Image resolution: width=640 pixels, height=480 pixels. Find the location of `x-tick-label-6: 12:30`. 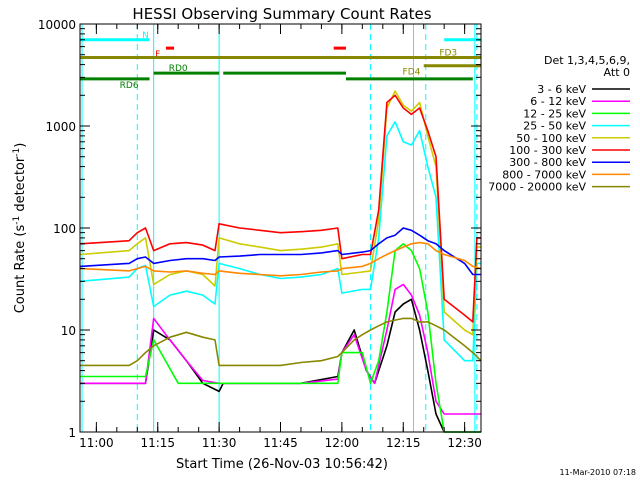

x-tick-label-6: 12:30 is located at coordinates (464, 443).